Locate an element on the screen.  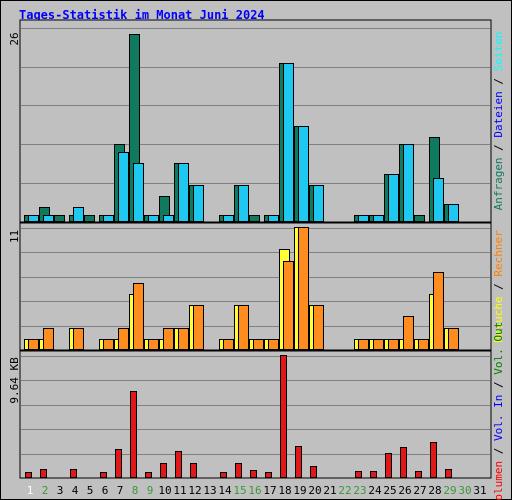
x-label-day-11: 11 is located at coordinates (179, 490).